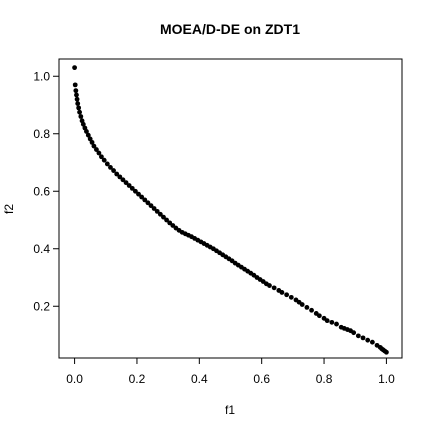  Describe the element at coordinates (230, 371) in the screenshot. I see `x-axis: 0.0 0.2 0.4 0.6 0.8 1.0` at that location.